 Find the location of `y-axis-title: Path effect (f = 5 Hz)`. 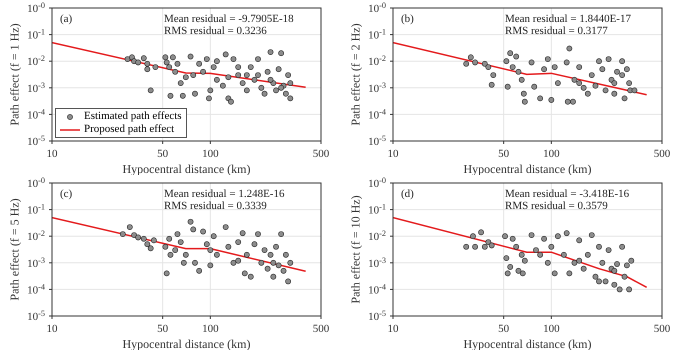

y-axis-title: Path effect (f = 5 Hz) is located at coordinates (14, 249).